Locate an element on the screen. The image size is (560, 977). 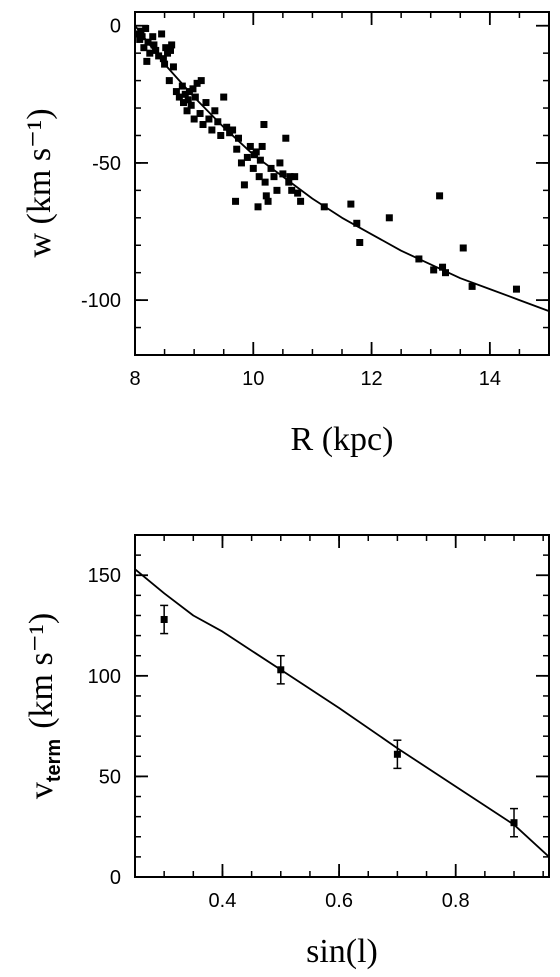
bottom-y-tick-label: 0 is located at coordinates (115, 878).